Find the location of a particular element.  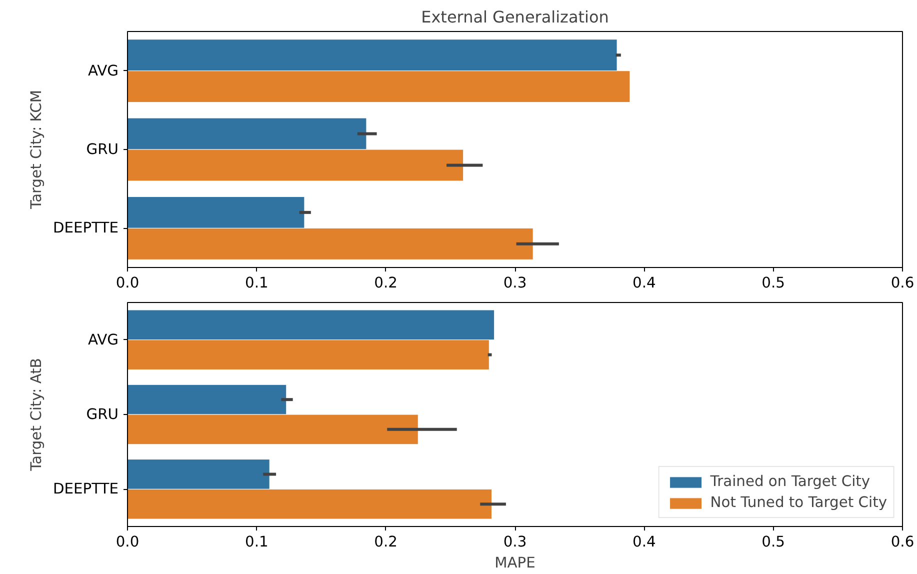

chart-title: External Generalization is located at coordinates (515, 17).